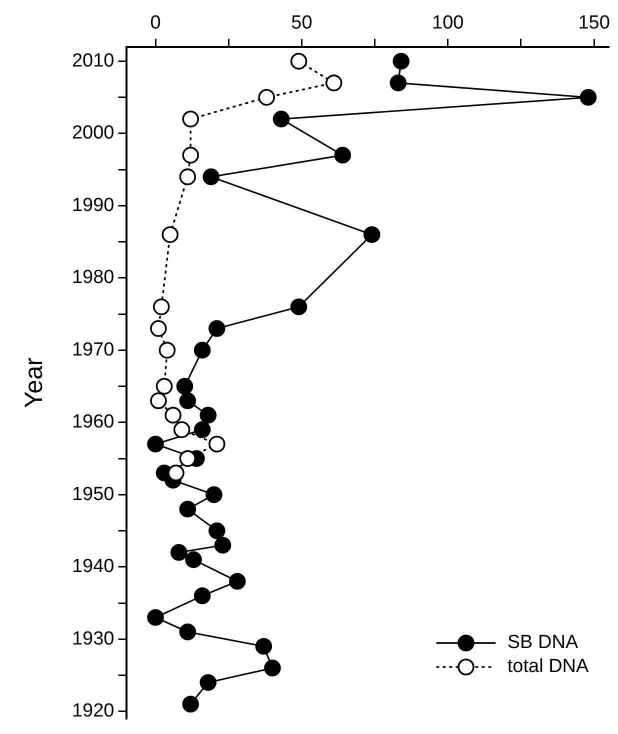 The height and width of the screenshot is (734, 618). What do you see at coordinates (301, 23) in the screenshot?
I see `x-tick-label: 50` at bounding box center [301, 23].